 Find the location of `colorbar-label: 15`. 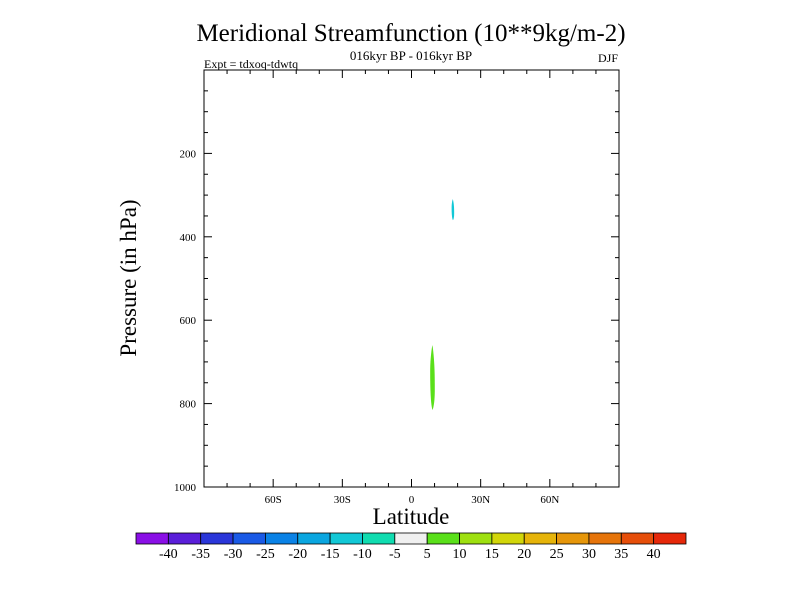

colorbar-label: 15 is located at coordinates (492, 554).